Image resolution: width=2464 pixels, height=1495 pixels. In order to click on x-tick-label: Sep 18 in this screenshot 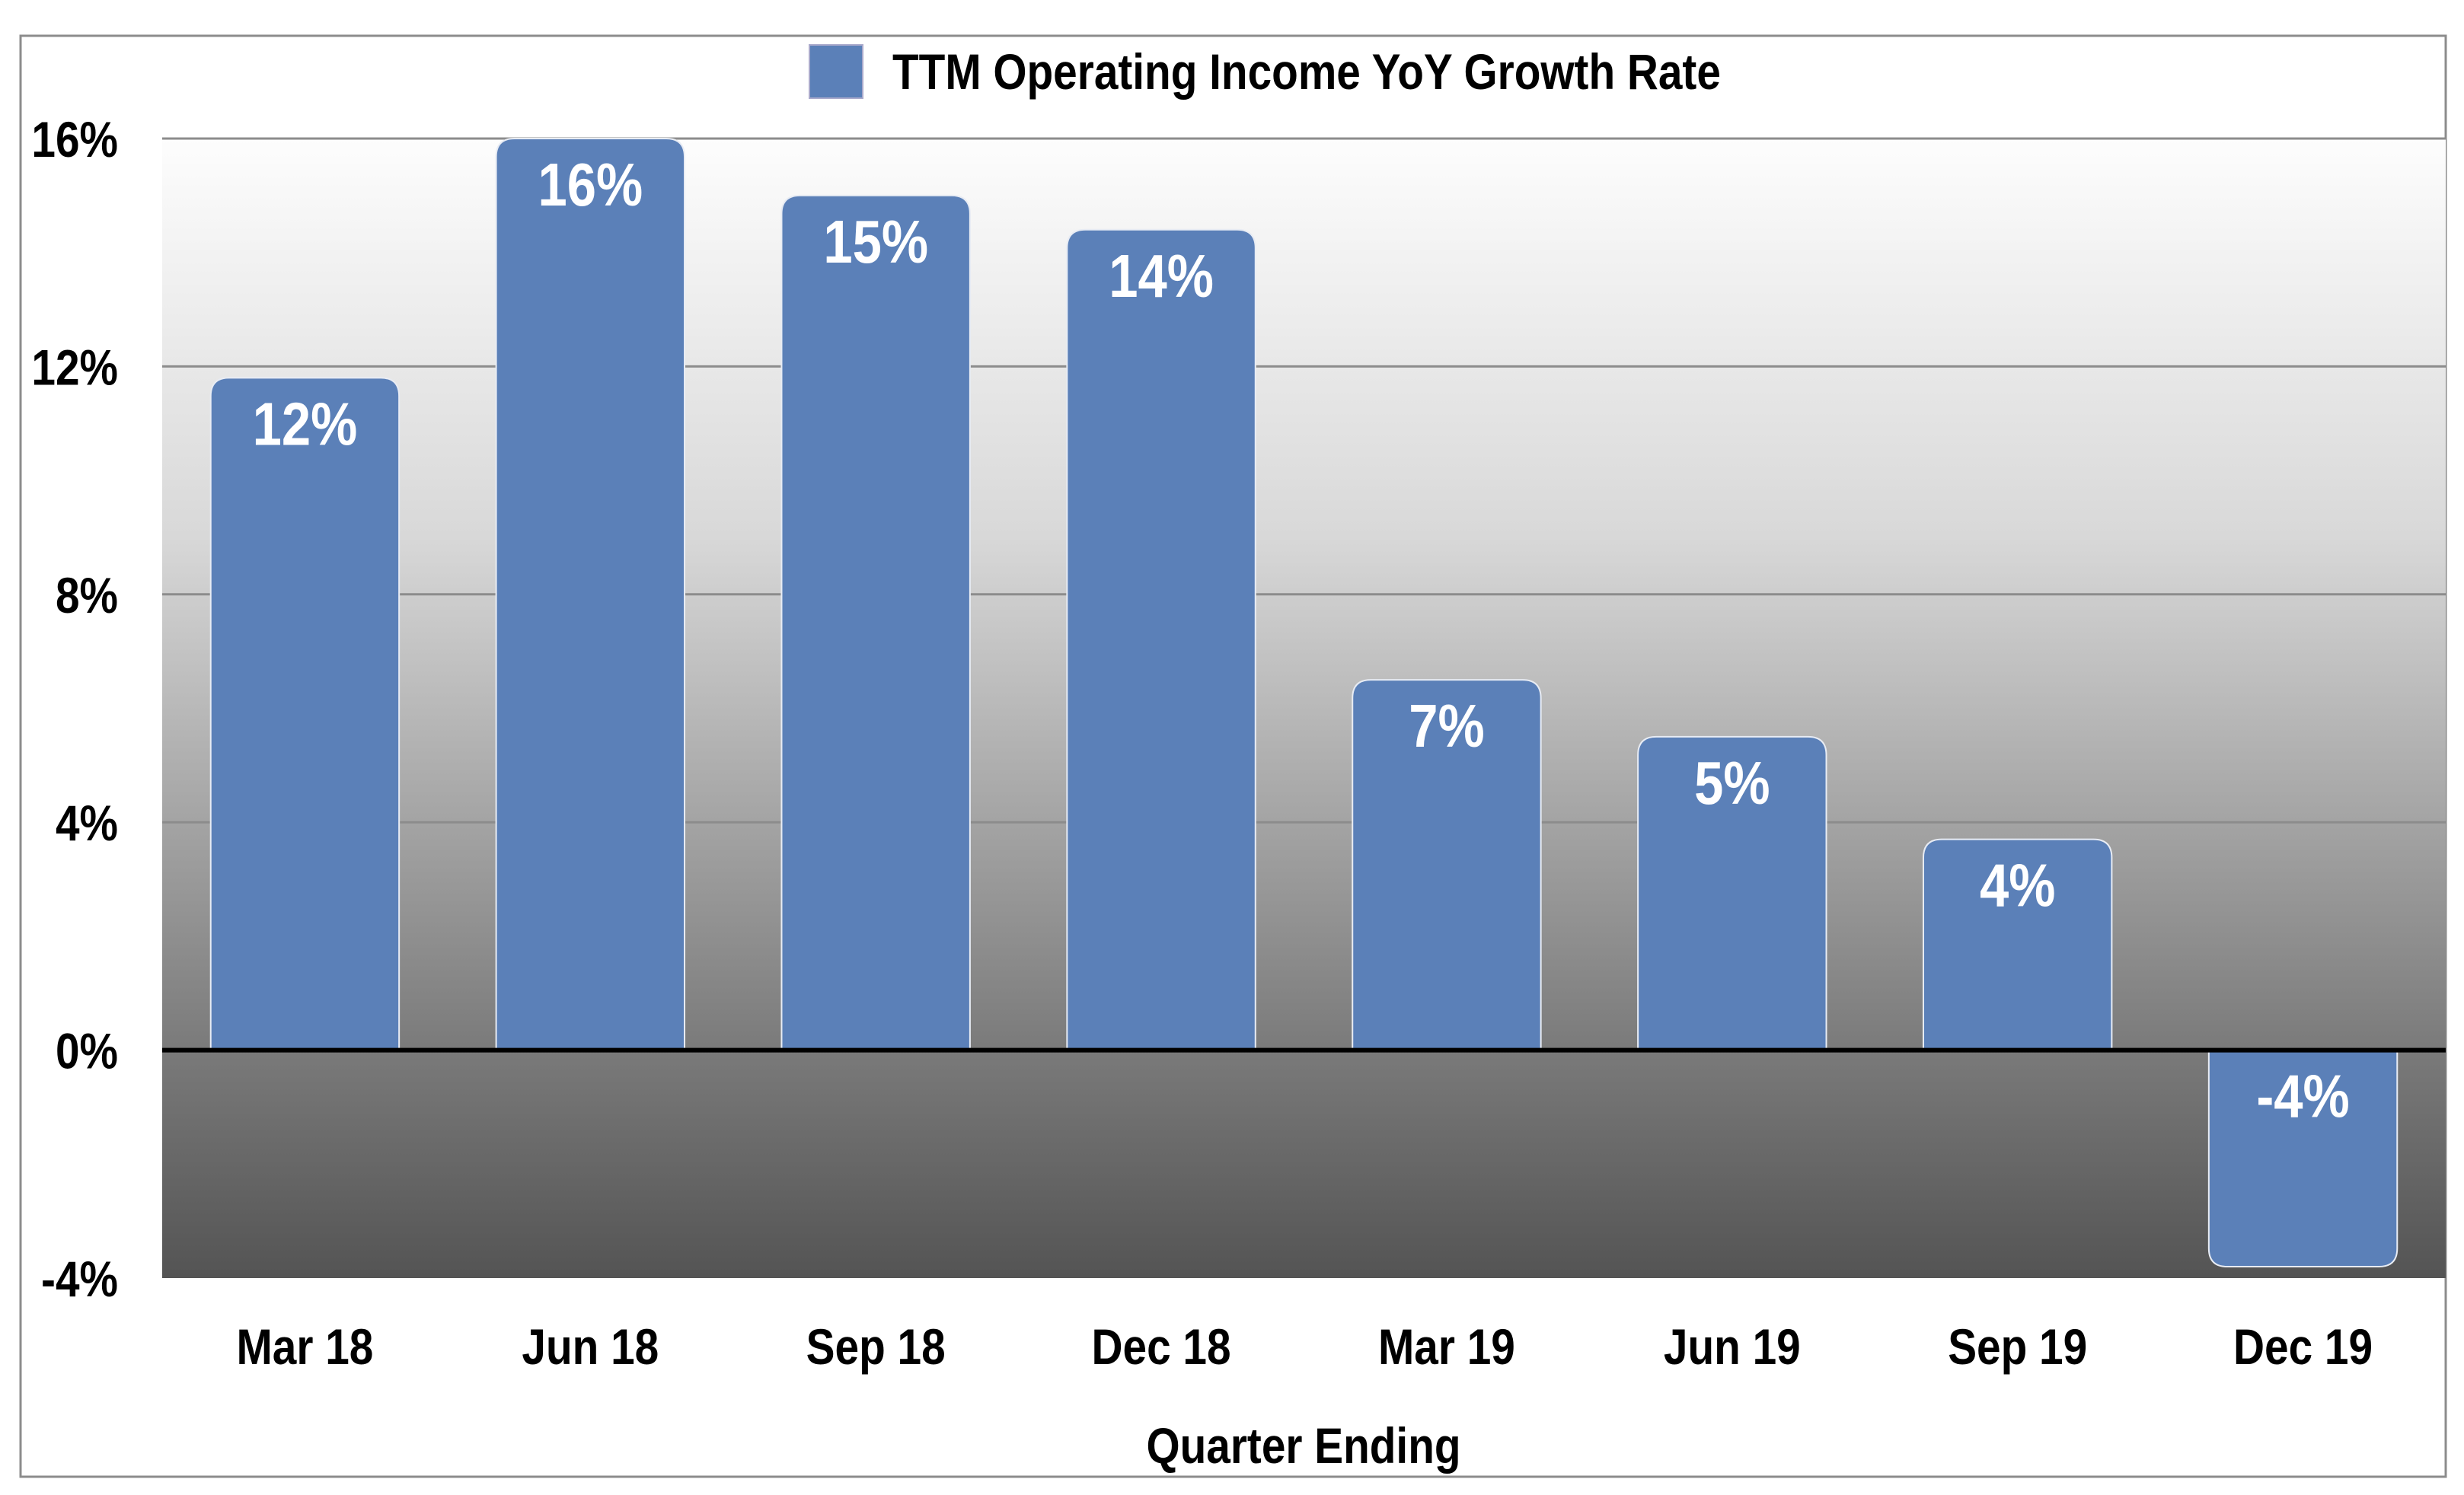, I will do `click(876, 1347)`.